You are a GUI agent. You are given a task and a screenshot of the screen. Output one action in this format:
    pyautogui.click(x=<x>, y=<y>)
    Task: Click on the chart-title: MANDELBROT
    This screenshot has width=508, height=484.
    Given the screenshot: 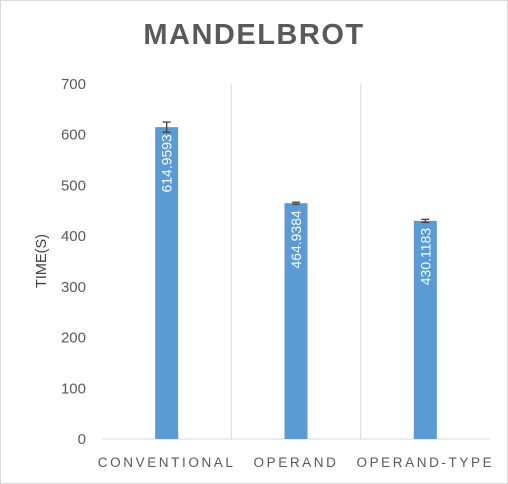 What is the action you would take?
    pyautogui.click(x=254, y=35)
    